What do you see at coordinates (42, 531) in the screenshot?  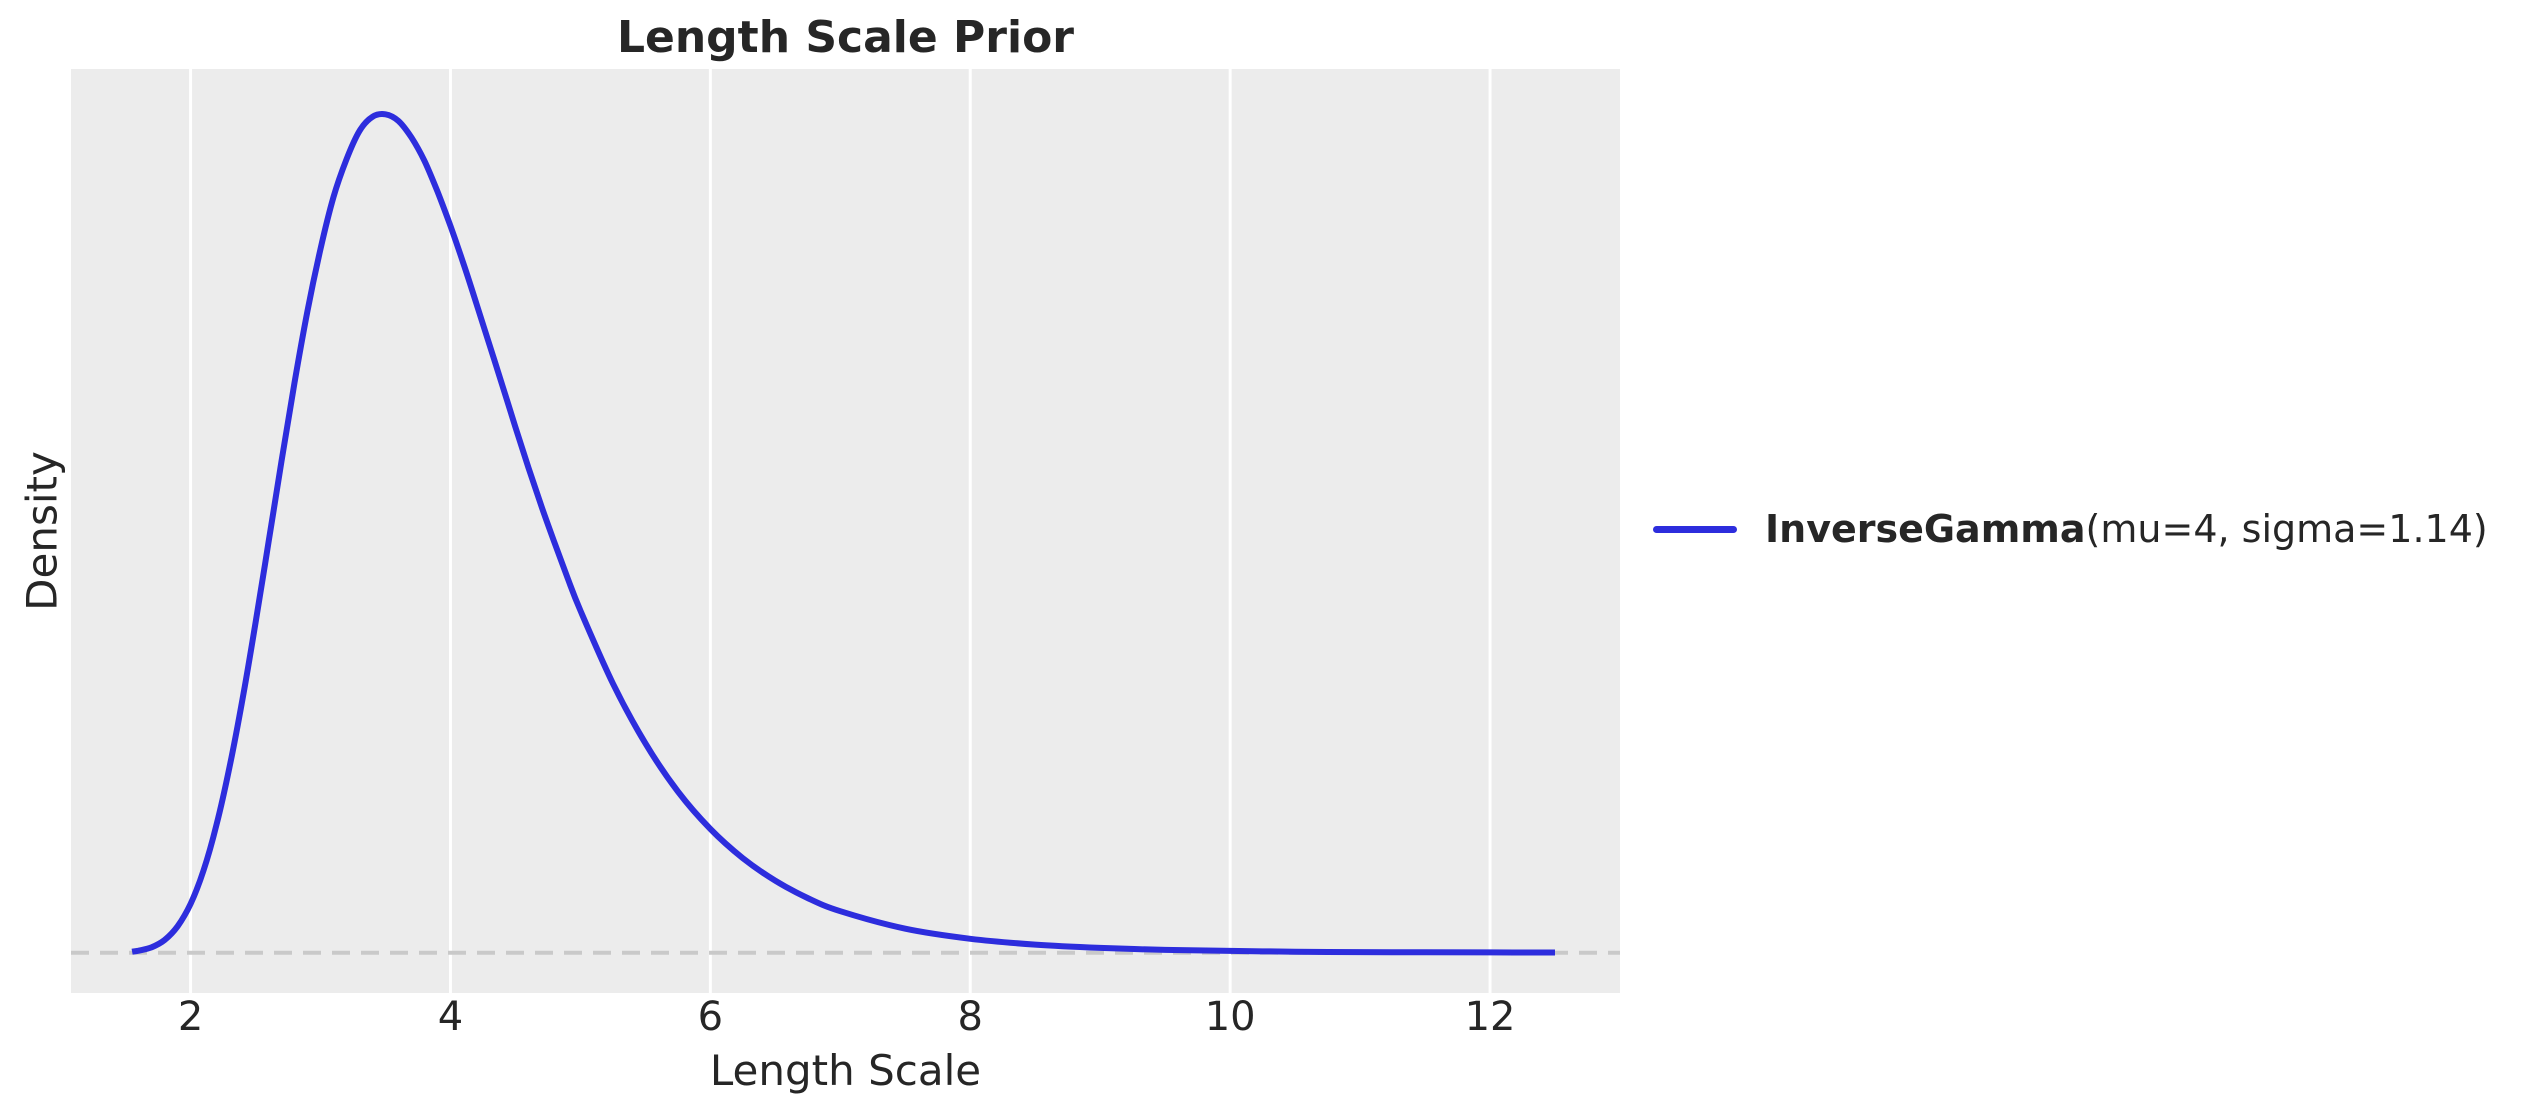 I see `y-axis-label: Density` at bounding box center [42, 531].